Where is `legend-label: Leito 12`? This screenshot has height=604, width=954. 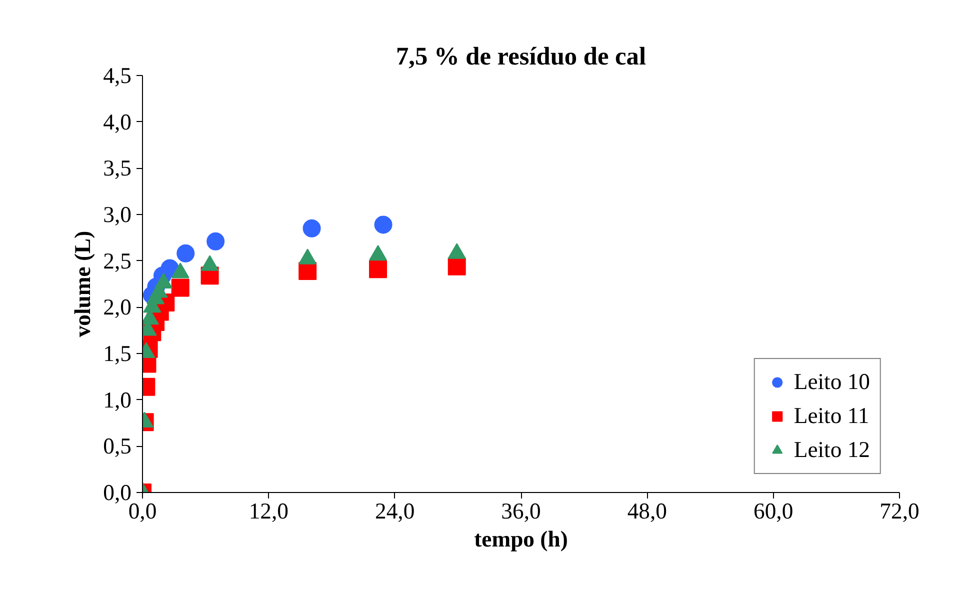
legend-label: Leito 12 is located at coordinates (832, 450).